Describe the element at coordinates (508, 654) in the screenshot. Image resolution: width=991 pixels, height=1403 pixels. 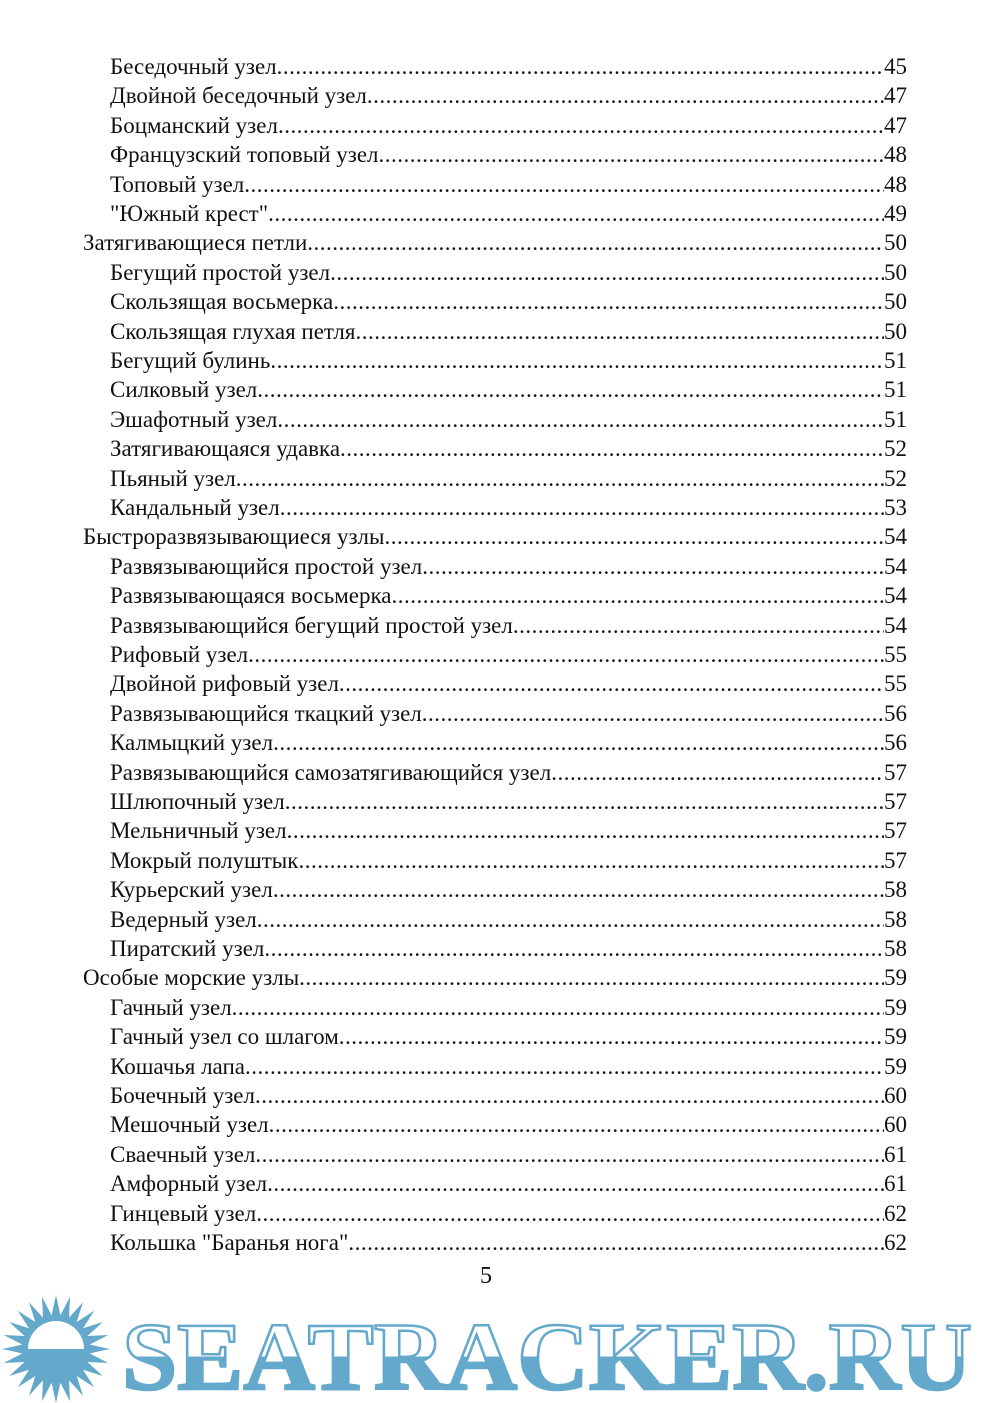
I see `toc-entry: Рифовый узел 55` at that location.